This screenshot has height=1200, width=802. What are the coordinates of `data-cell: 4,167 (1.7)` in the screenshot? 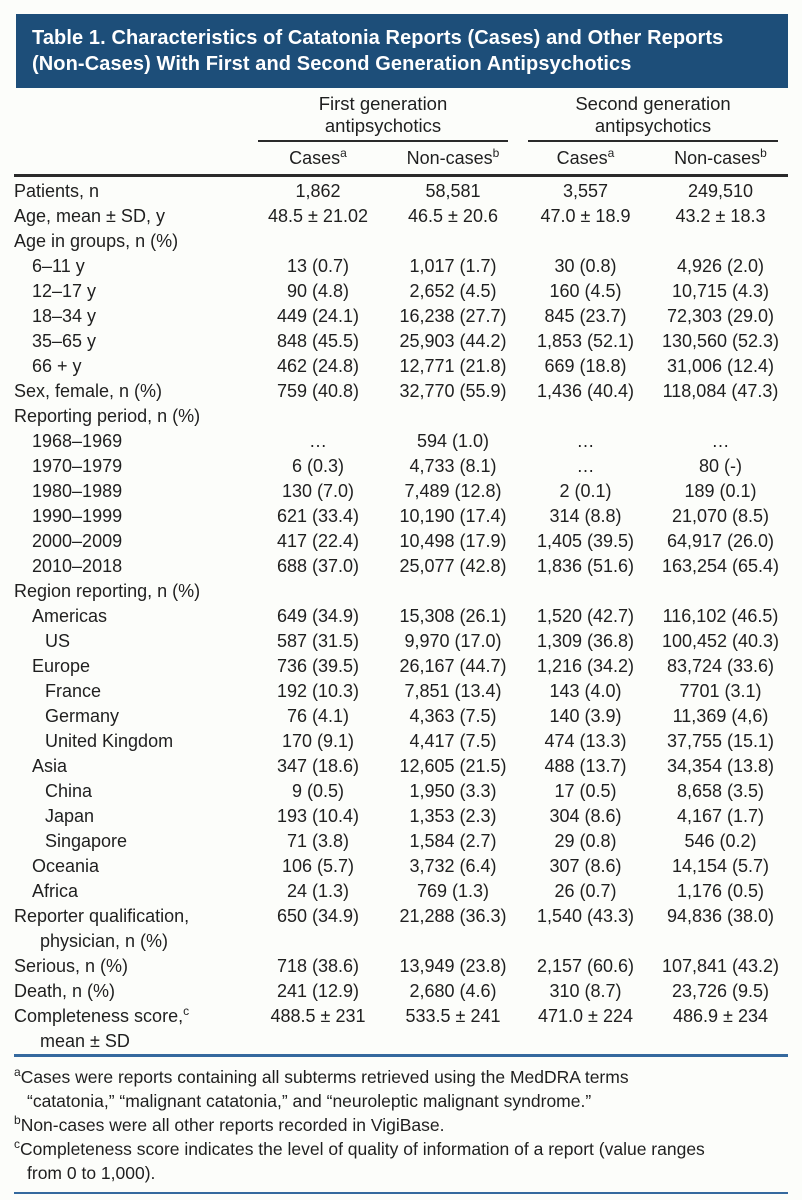 It's located at (720, 816).